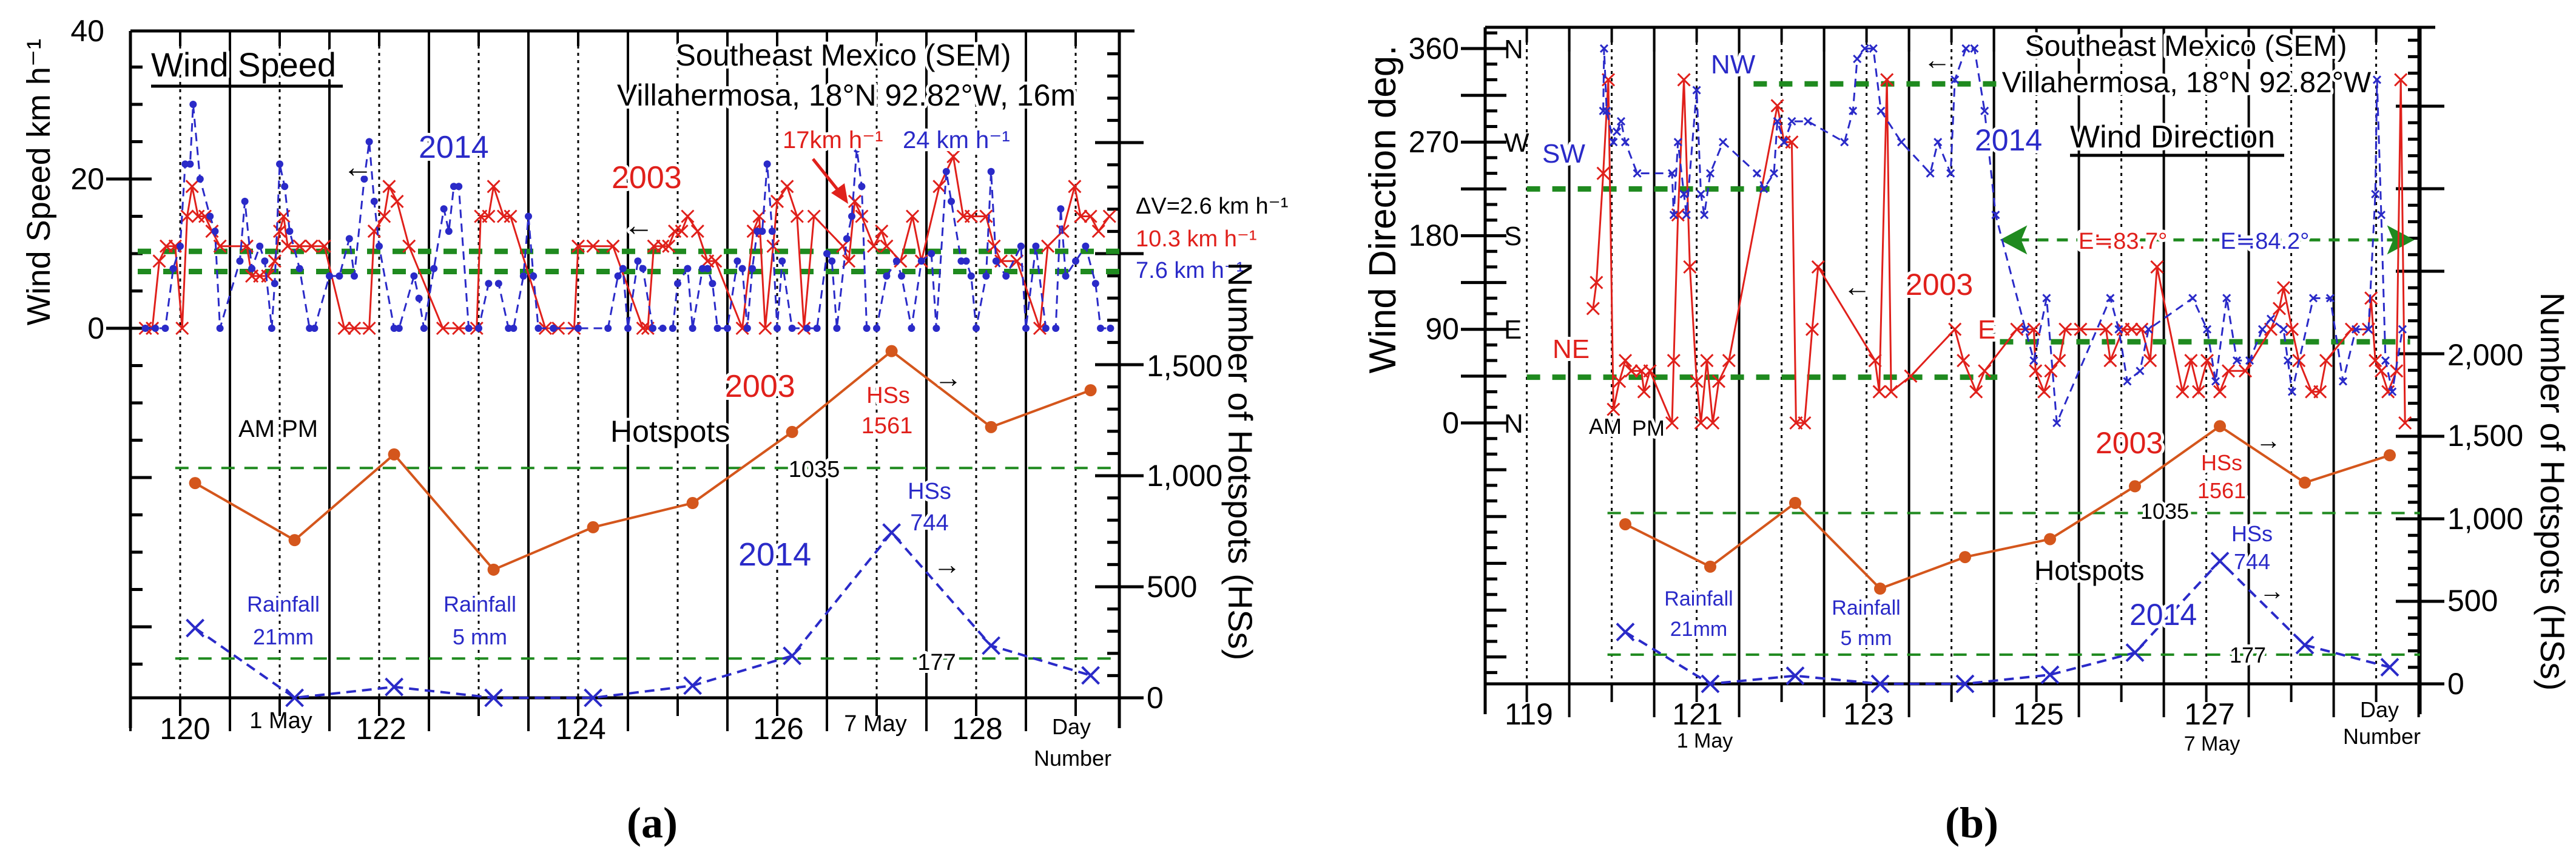  What do you see at coordinates (1090, 390) in the screenshot?
I see `data-point-2003-hotspots` at bounding box center [1090, 390].